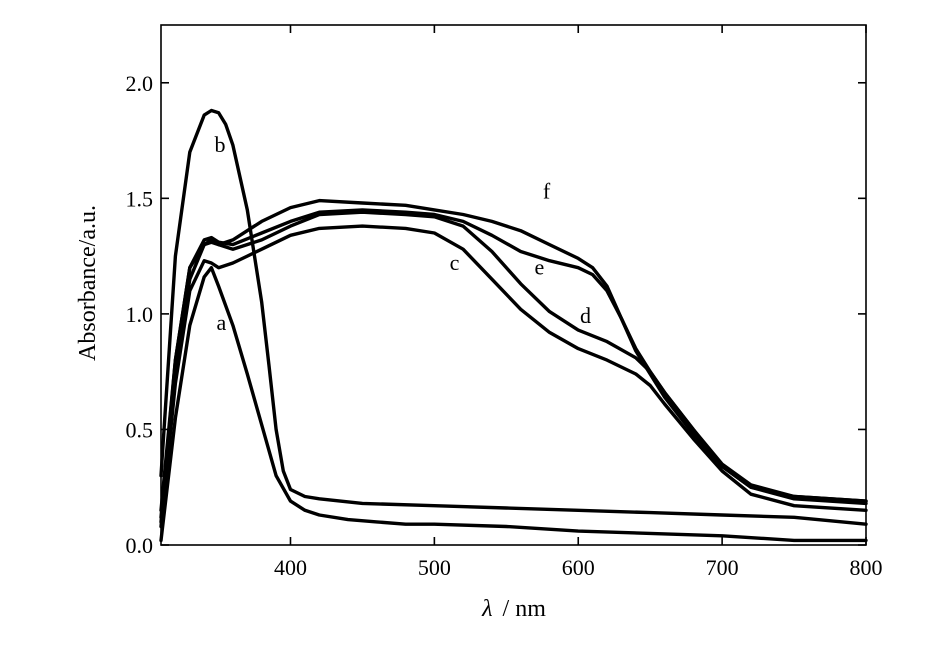 The image size is (950, 653). Describe the element at coordinates (486, 609) in the screenshot. I see `x-axis-symbol: λ` at that location.